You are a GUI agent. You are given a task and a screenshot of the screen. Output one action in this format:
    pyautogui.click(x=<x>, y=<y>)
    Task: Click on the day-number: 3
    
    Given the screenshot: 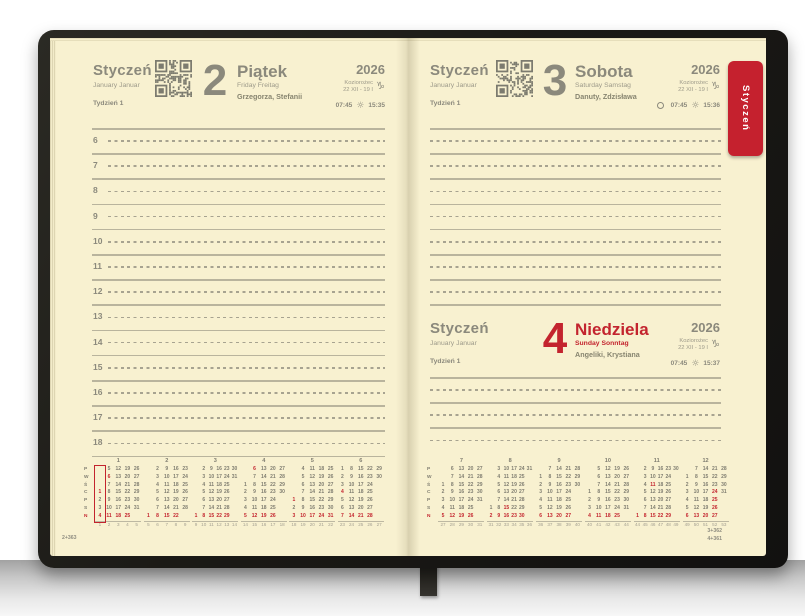 What is the action you would take?
    pyautogui.click(x=555, y=80)
    